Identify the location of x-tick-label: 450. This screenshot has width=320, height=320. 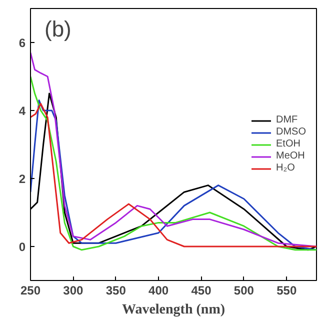
(201, 291).